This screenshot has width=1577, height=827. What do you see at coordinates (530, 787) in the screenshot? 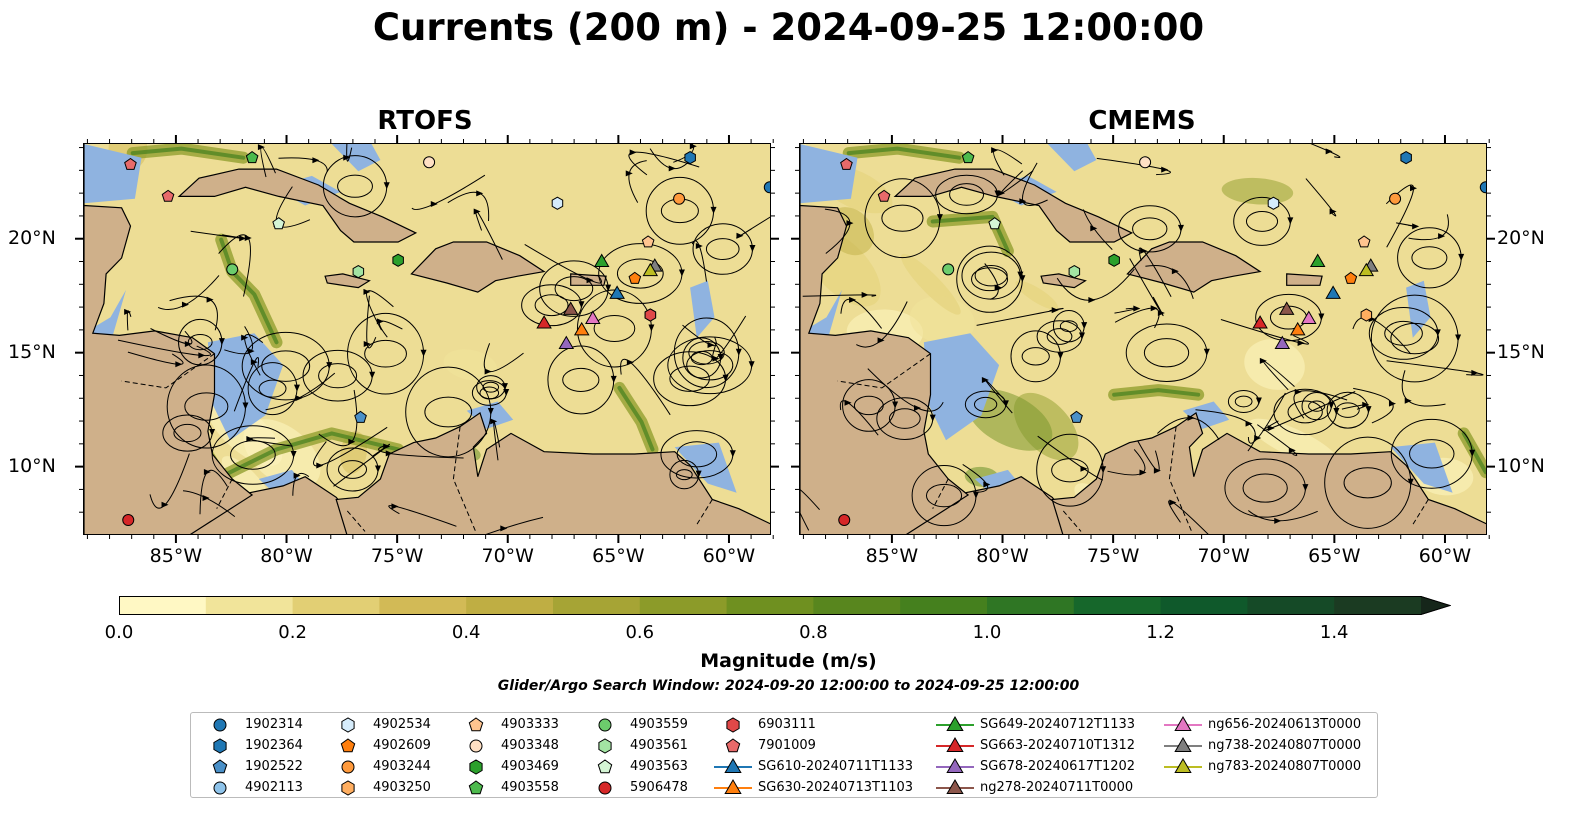
I see `legend-label: 4903558` at bounding box center [530, 787].